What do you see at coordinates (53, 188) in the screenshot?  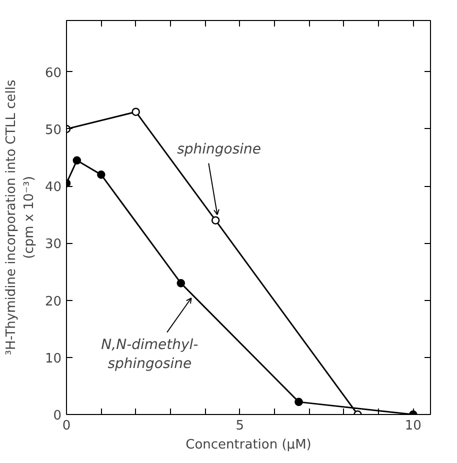 I see `y-tick-label: 40` at bounding box center [53, 188].